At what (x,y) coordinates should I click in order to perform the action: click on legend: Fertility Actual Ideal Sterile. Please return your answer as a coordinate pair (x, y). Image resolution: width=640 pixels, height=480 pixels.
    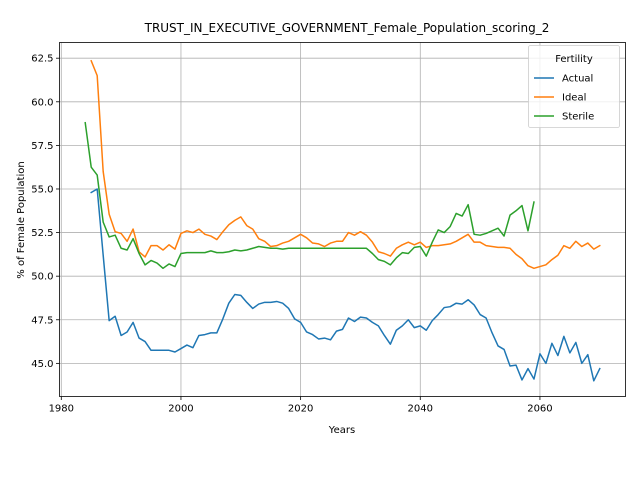
    Looking at the image, I should click on (574, 86).